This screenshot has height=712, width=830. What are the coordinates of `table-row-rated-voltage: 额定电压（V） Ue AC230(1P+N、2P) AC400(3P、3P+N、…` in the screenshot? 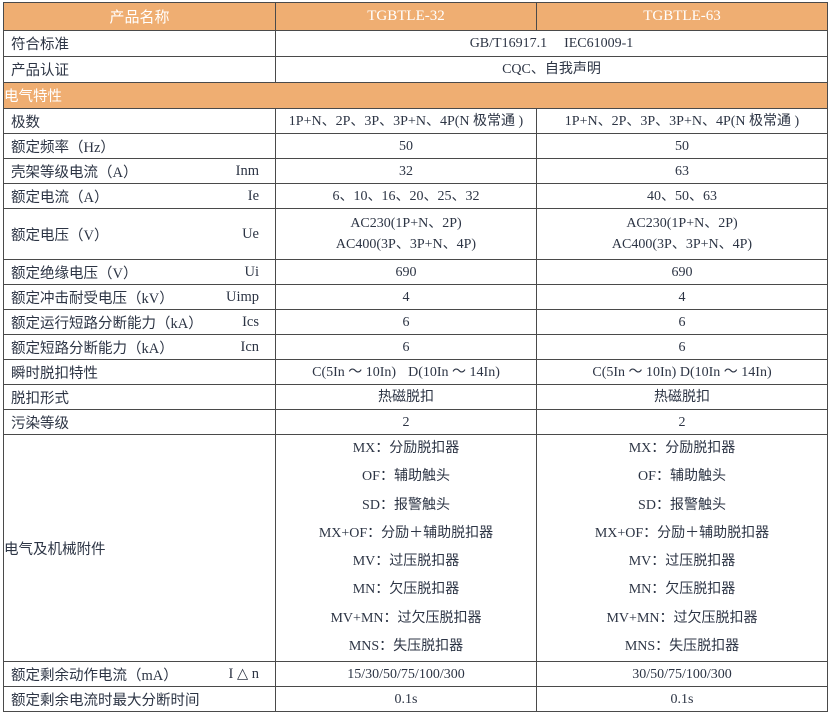 It's located at (415, 234).